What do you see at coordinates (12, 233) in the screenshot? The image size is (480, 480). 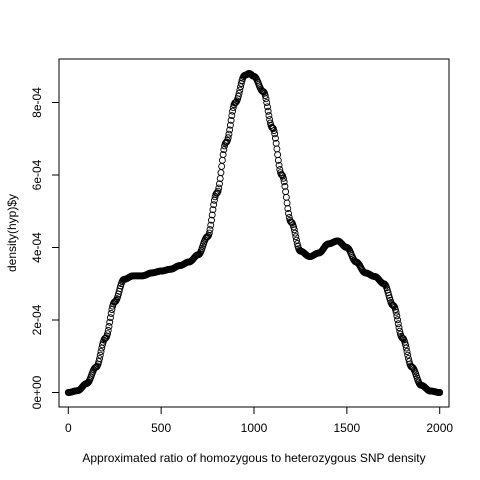 I see `y-axis-title: density(hyp)$y` at bounding box center [12, 233].